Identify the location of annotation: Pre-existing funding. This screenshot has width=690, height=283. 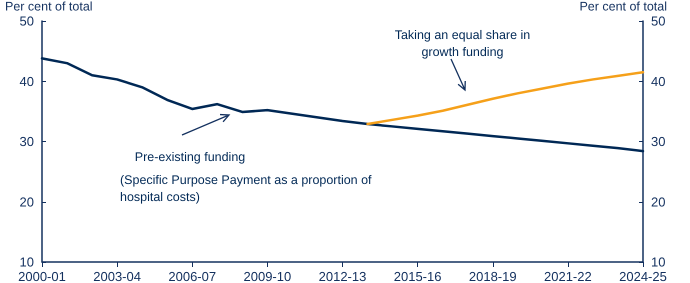
(190, 157).